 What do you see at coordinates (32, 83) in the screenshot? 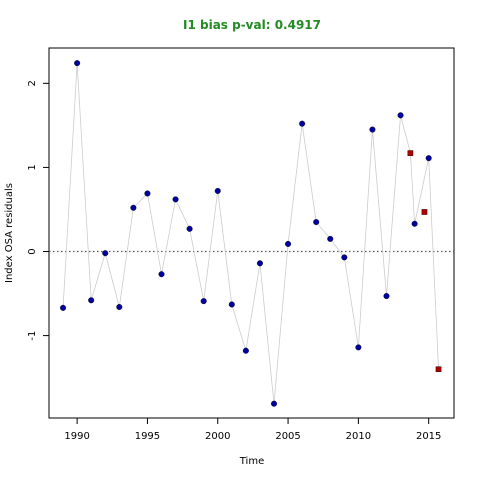
I see `y-tick-label: 2` at bounding box center [32, 83].